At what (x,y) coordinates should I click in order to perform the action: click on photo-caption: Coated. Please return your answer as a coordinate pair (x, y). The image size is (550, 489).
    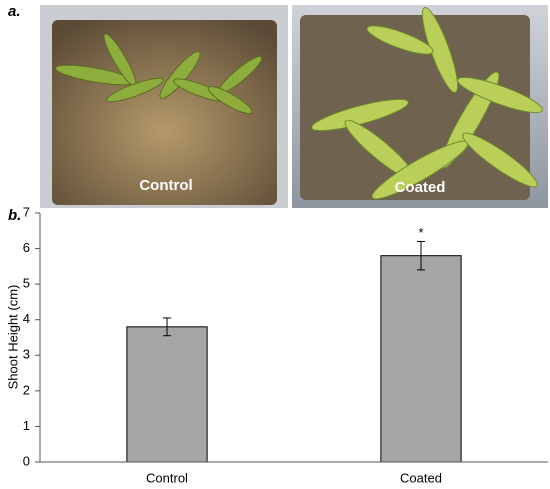
    Looking at the image, I should click on (420, 187).